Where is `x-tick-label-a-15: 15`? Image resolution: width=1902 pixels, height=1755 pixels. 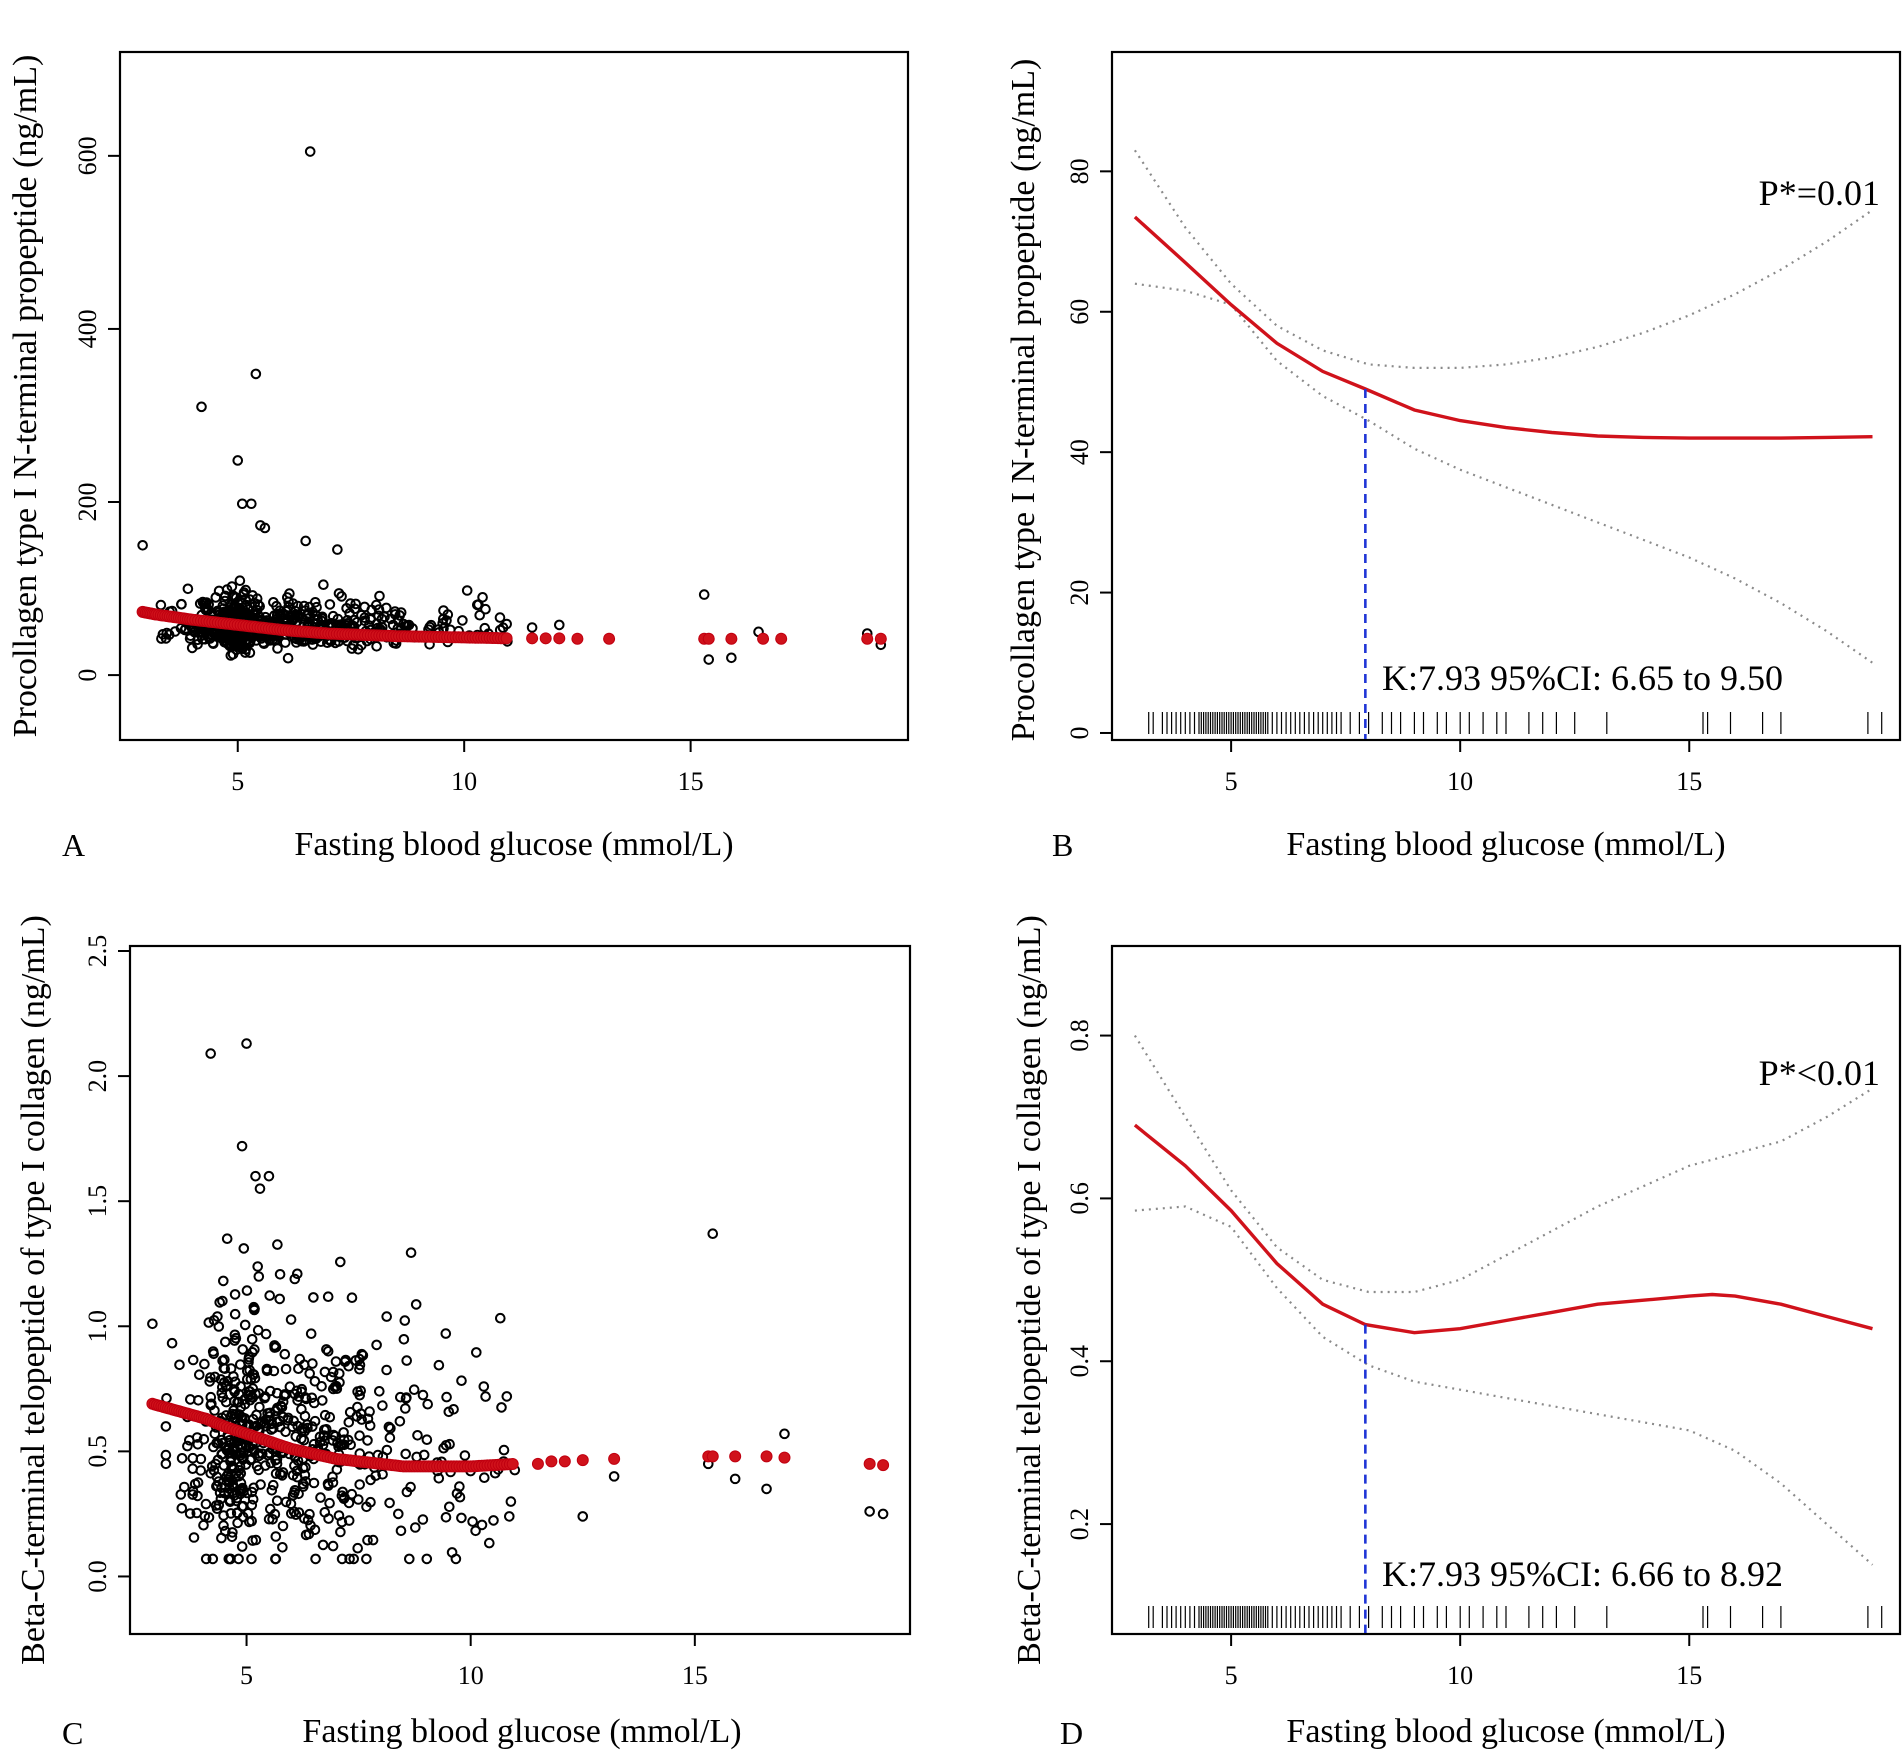
x-tick-label-a-15: 15 is located at coordinates (691, 781).